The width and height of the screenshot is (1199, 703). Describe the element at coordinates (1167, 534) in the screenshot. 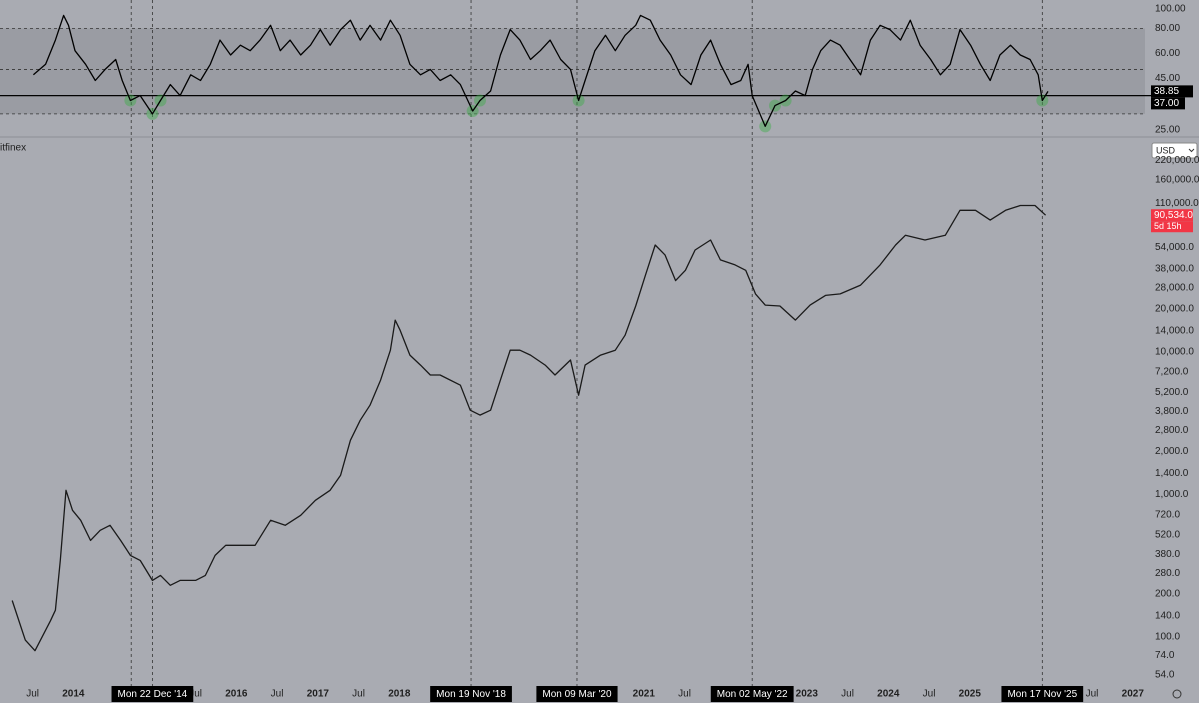

I see `y-tick-label: 520.0` at that location.